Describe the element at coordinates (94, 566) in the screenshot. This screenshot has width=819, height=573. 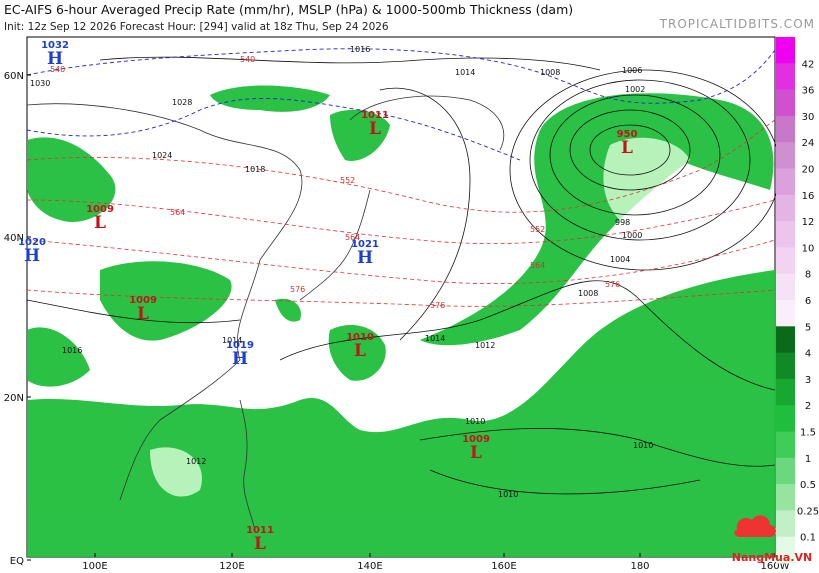
I see `lon-label: 100E` at that location.